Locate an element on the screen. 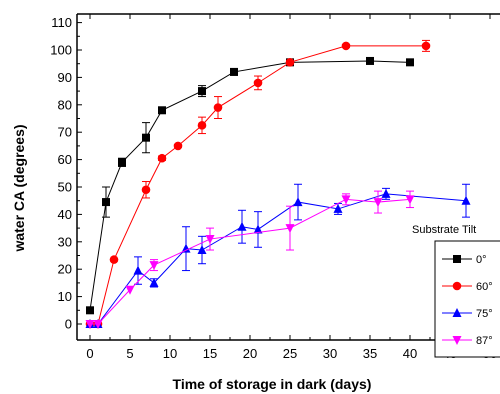  legend-label: 60° is located at coordinates (484, 287).